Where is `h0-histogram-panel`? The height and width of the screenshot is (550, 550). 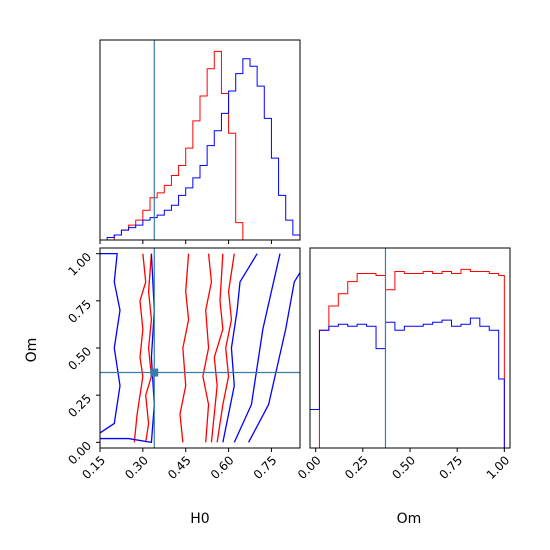 h0-histogram-panel is located at coordinates (200, 141).